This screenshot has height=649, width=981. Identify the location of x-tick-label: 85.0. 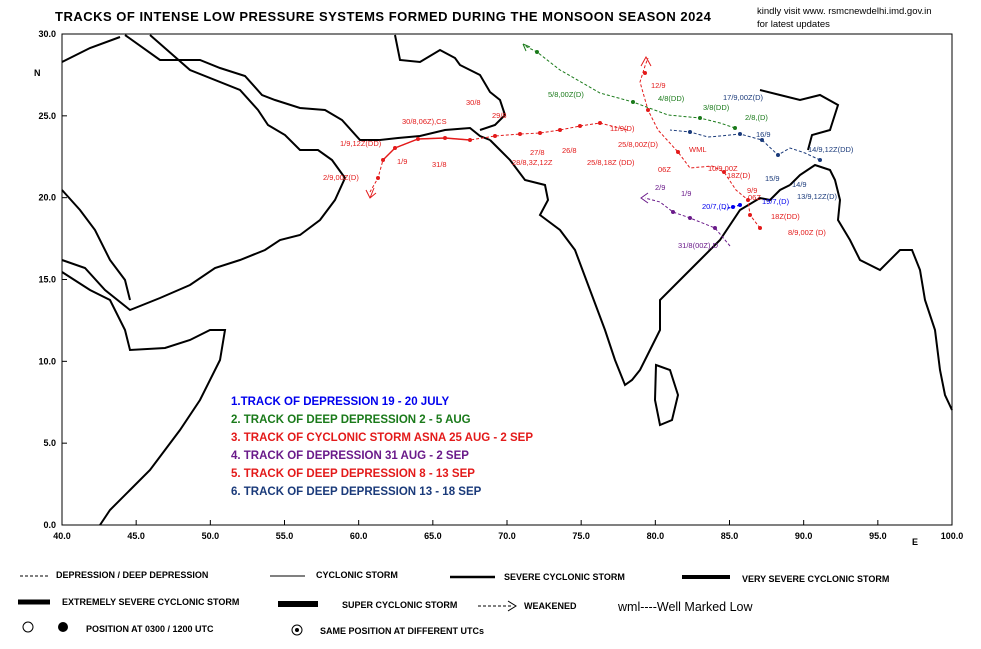
(730, 536).